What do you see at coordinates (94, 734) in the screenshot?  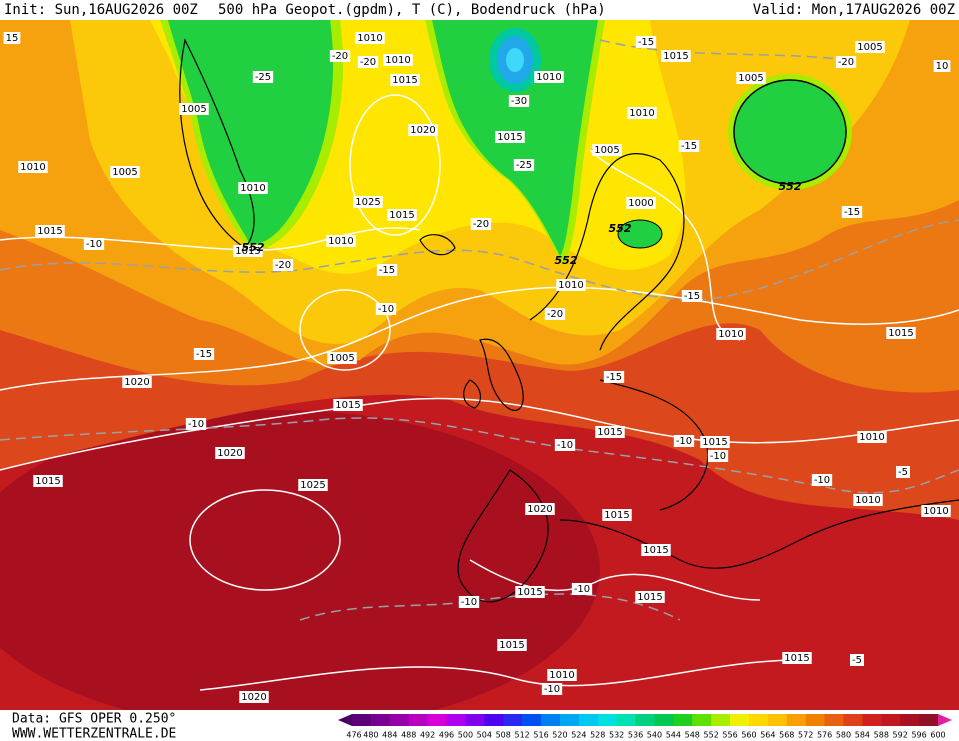 I see `website: WWW.WETTERZENTRALE.DE` at bounding box center [94, 734].